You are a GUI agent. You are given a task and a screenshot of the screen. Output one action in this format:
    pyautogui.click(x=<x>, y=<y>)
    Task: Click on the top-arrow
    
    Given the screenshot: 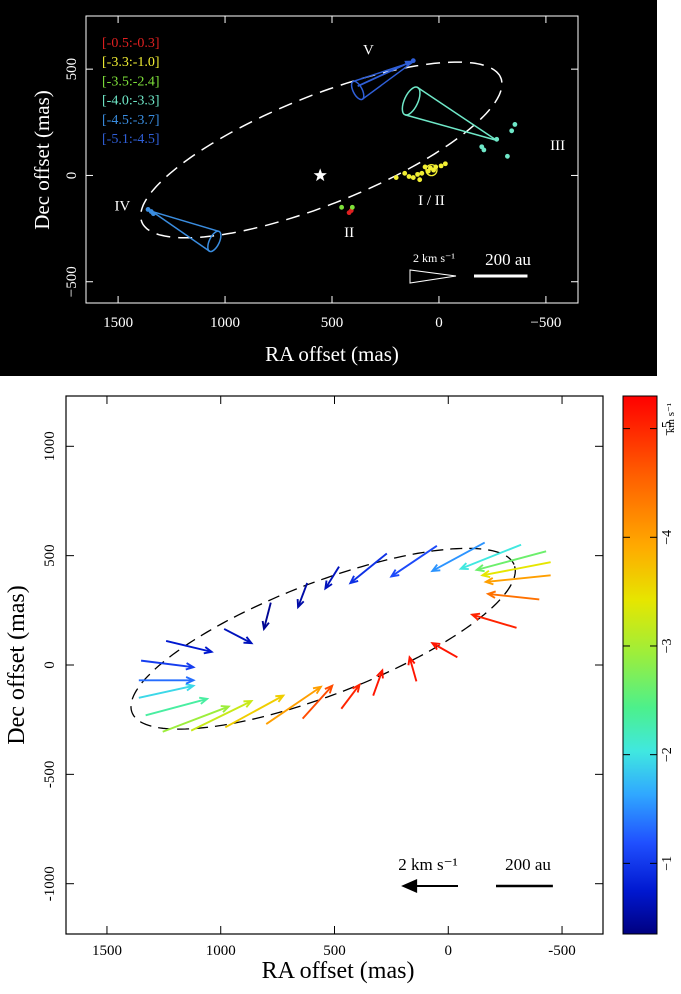 What is the action you would take?
    pyautogui.click(x=385, y=73)
    